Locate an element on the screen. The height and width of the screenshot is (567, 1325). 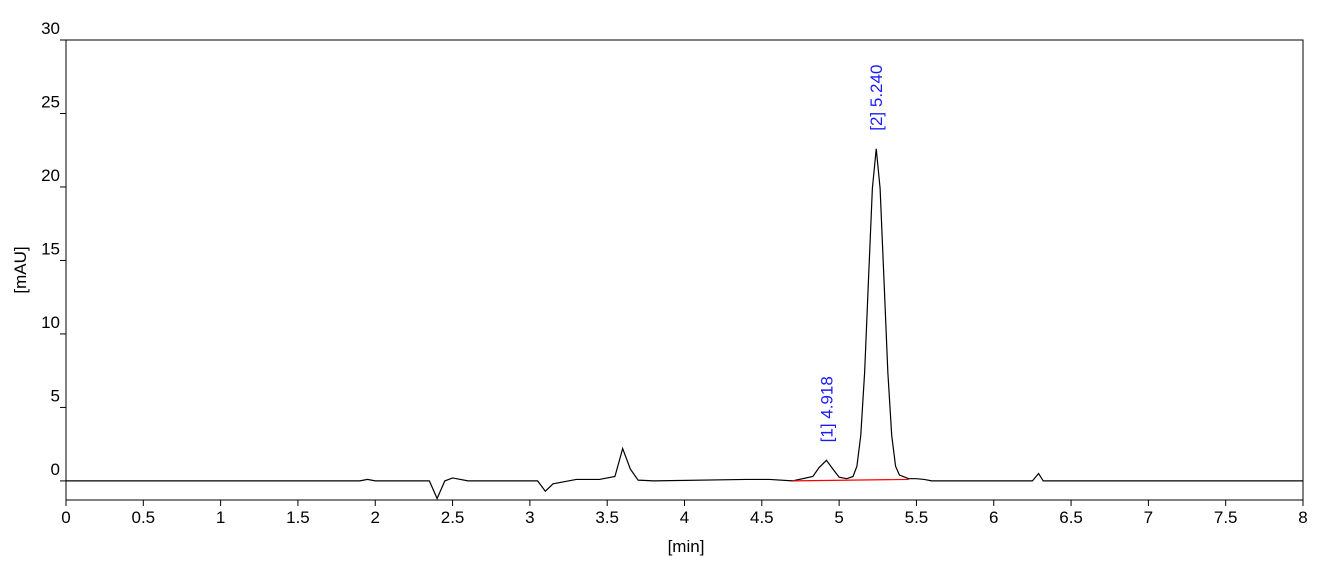
x-tick-label: 1 is located at coordinates (220, 517).